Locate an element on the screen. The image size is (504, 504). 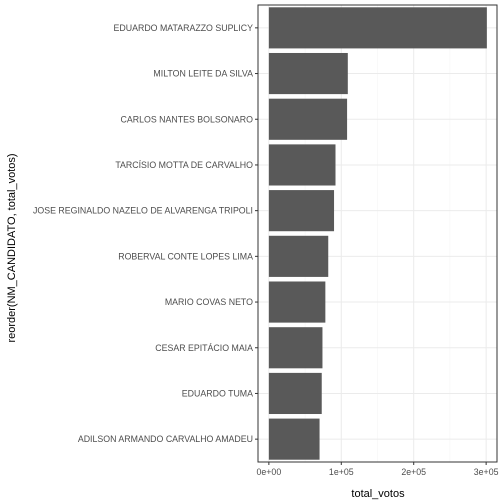
y-tick-label: MILTON LEITE DA SILVA is located at coordinates (203, 74).